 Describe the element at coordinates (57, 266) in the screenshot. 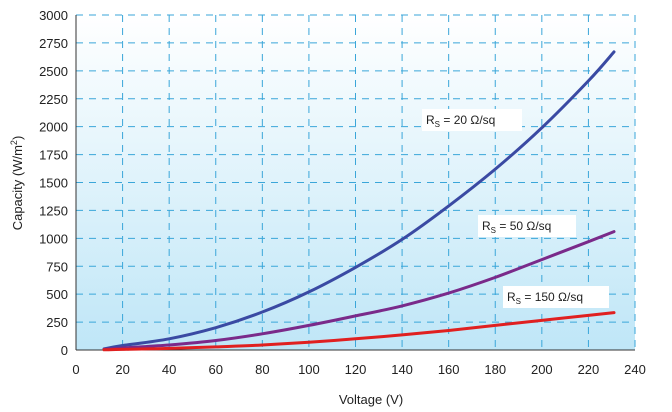

I see `y-tick-label: 750` at that location.